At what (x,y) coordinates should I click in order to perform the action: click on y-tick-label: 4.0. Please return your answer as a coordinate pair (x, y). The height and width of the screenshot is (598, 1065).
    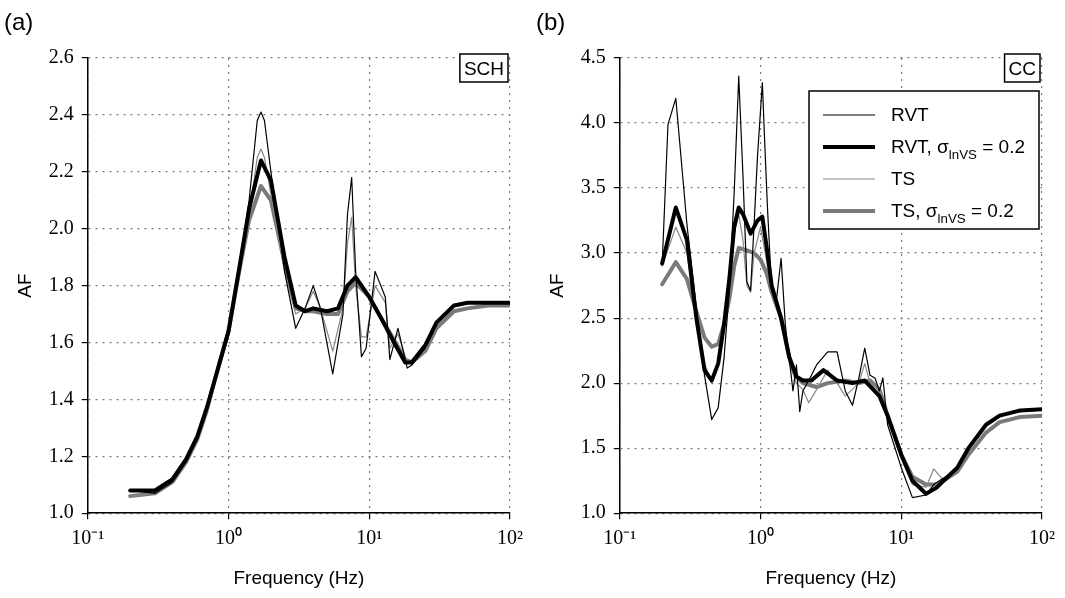
    Looking at the image, I should click on (593, 121).